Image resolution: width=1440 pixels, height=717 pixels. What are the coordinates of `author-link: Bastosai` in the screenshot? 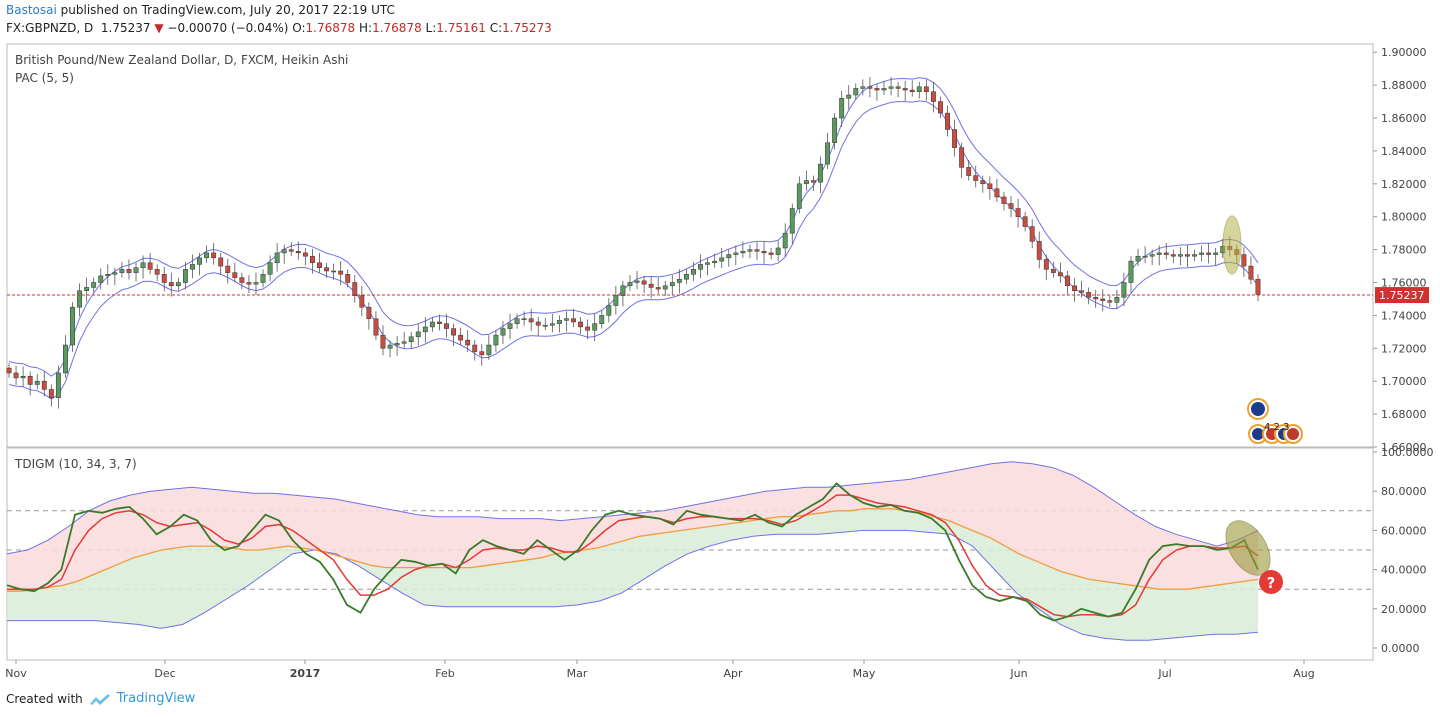 It's located at (31, 10).